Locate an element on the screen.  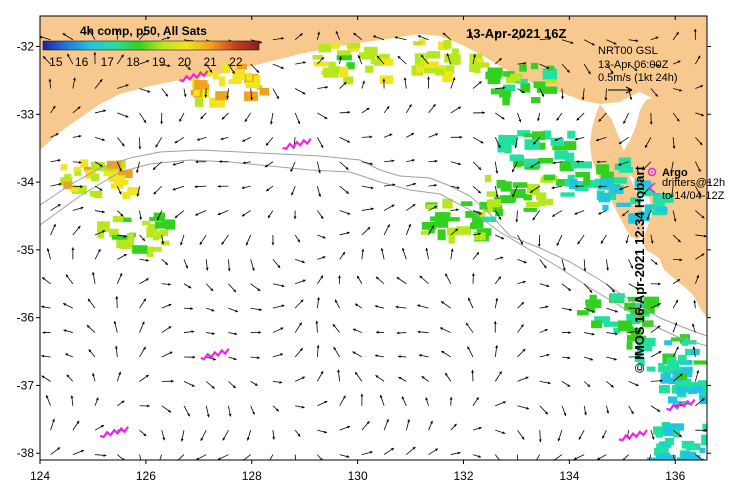
colorbar-tick-label: 20 is located at coordinates (185, 62).